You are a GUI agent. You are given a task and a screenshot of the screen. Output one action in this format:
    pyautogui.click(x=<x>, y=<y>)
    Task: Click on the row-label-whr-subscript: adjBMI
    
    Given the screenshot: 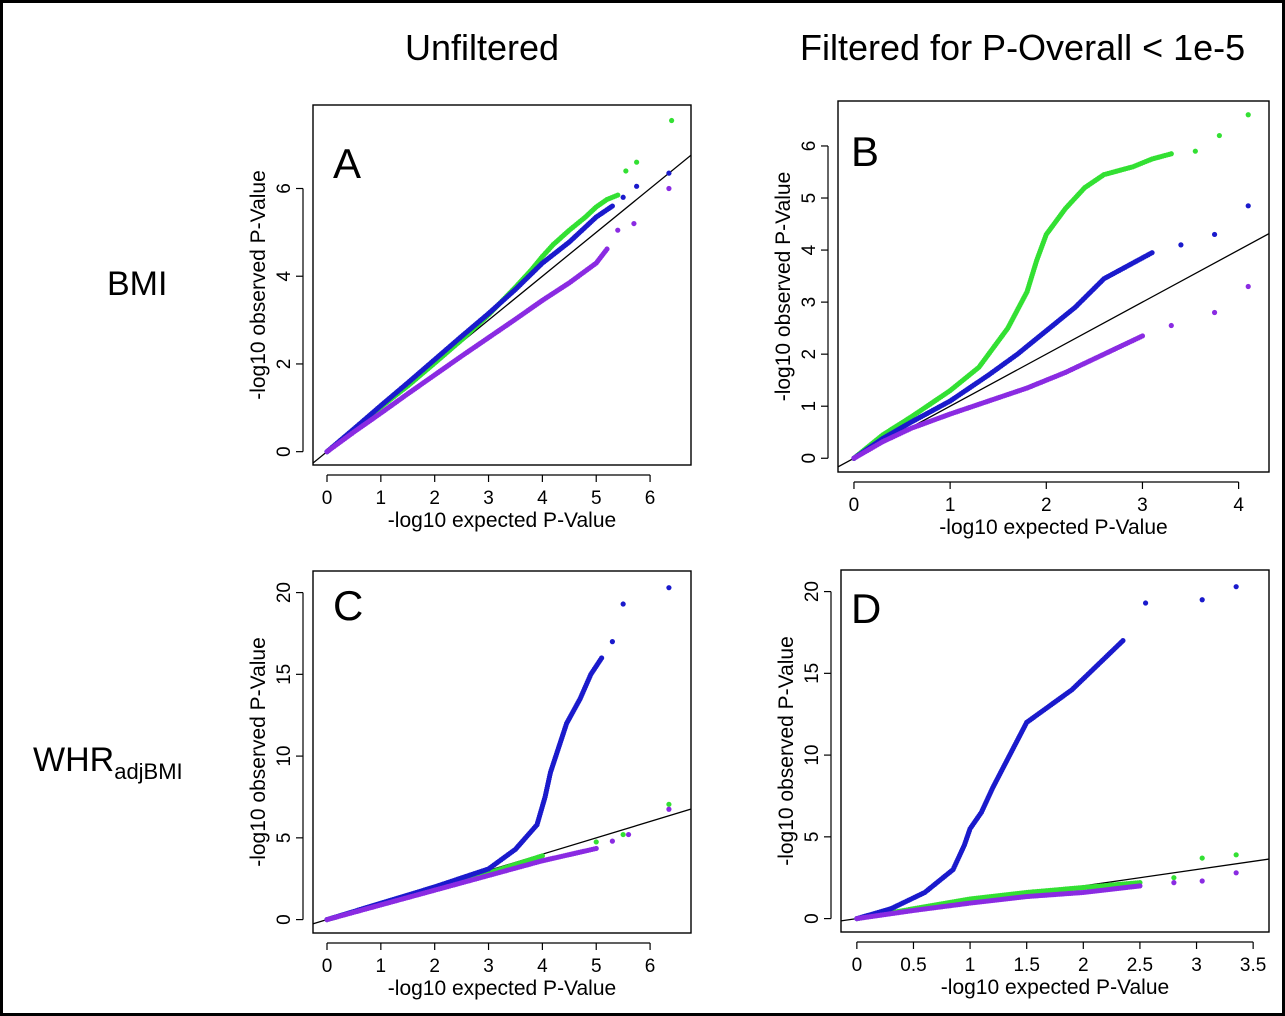 What is the action you would take?
    pyautogui.click(x=148, y=771)
    